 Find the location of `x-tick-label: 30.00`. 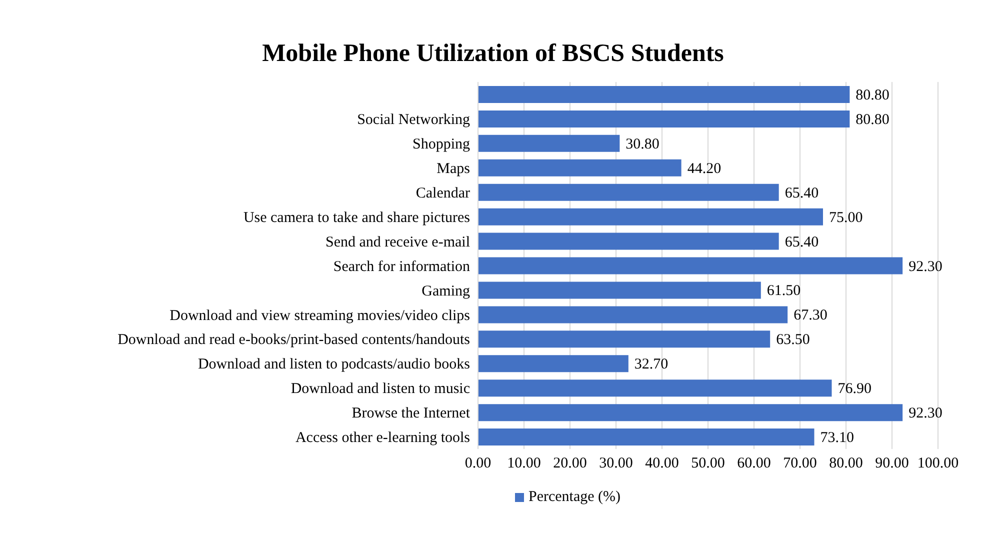

x-tick-label: 30.00 is located at coordinates (616, 464).